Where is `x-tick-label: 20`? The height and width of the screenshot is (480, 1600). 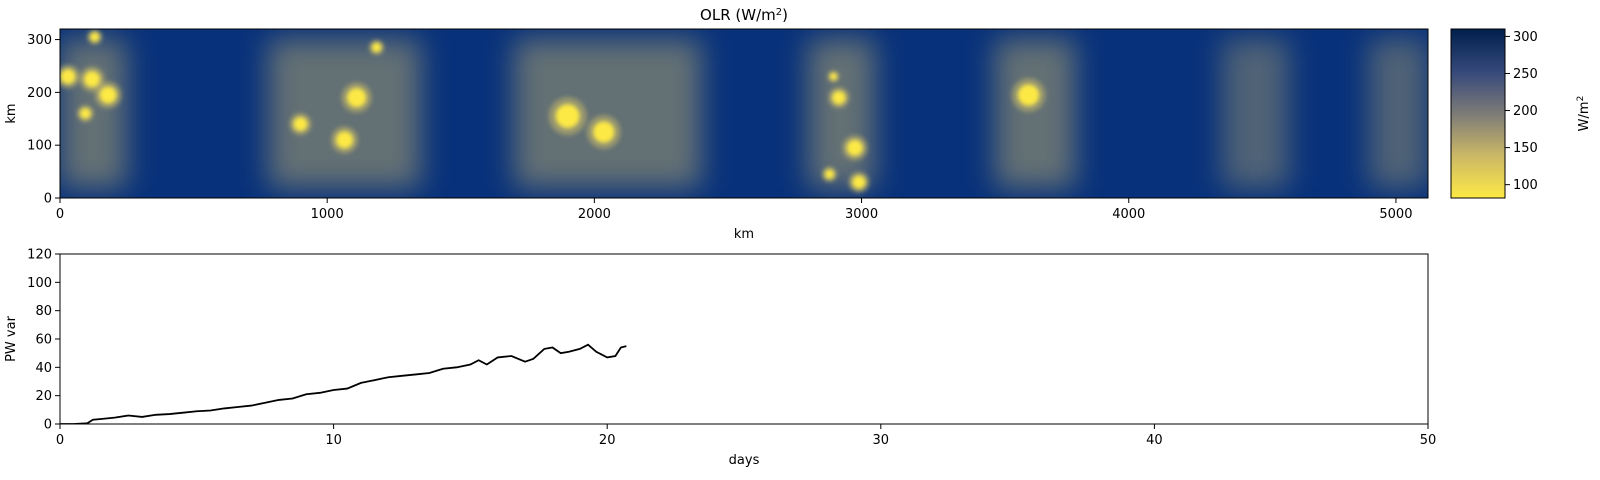
x-tick-label: 20 is located at coordinates (607, 440).